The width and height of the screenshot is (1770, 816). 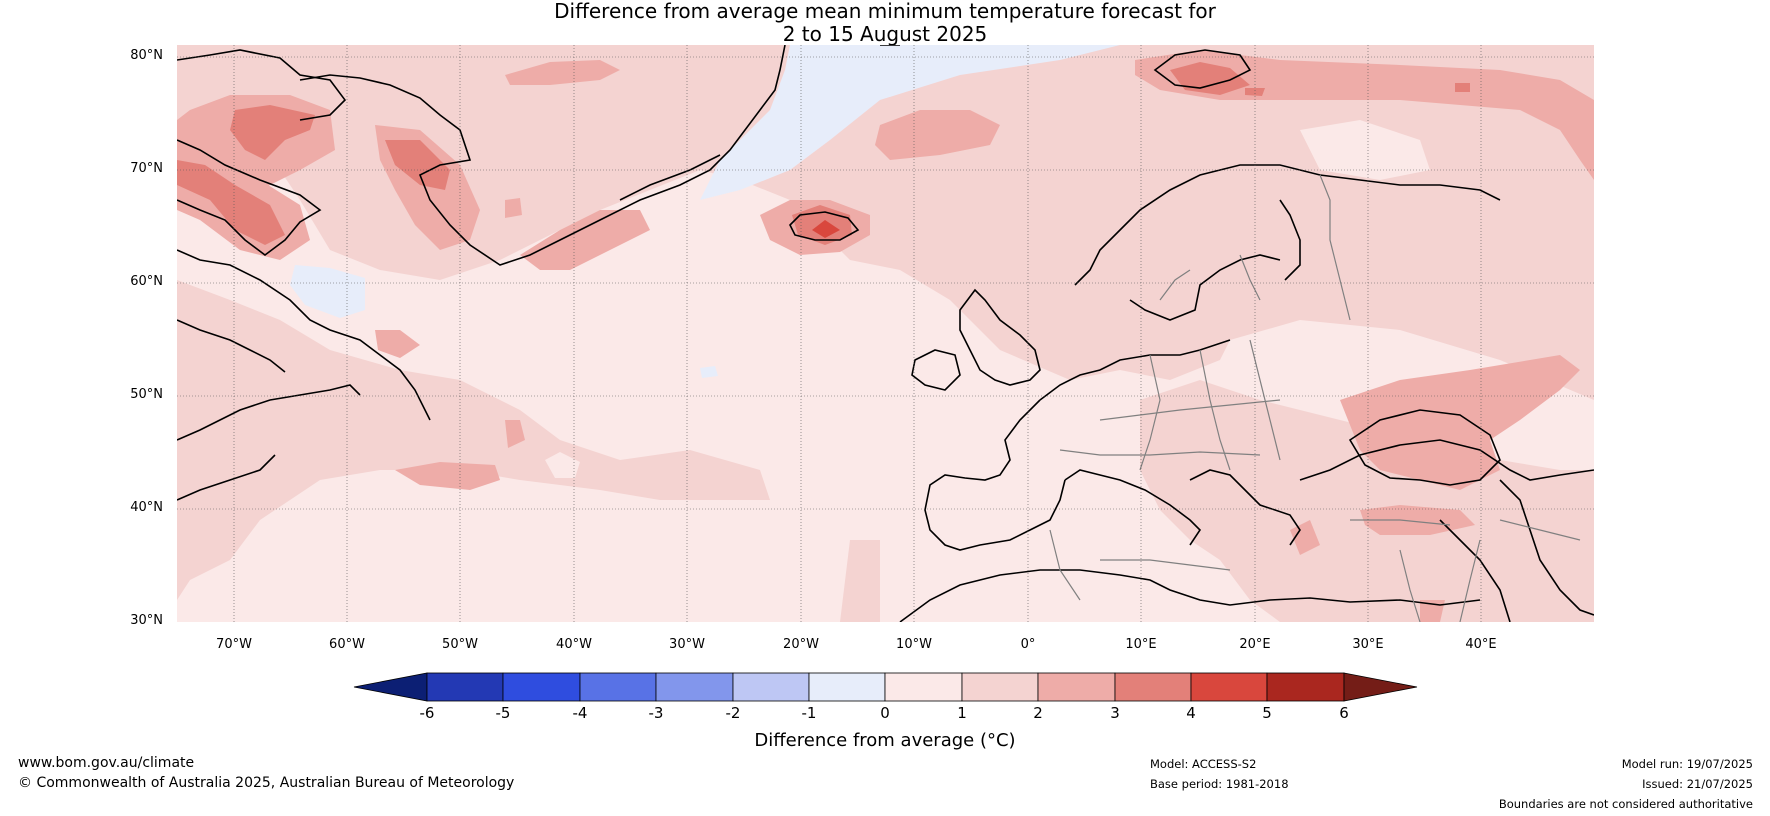 I want to click on lon-label: 50°W, so click(x=460, y=644).